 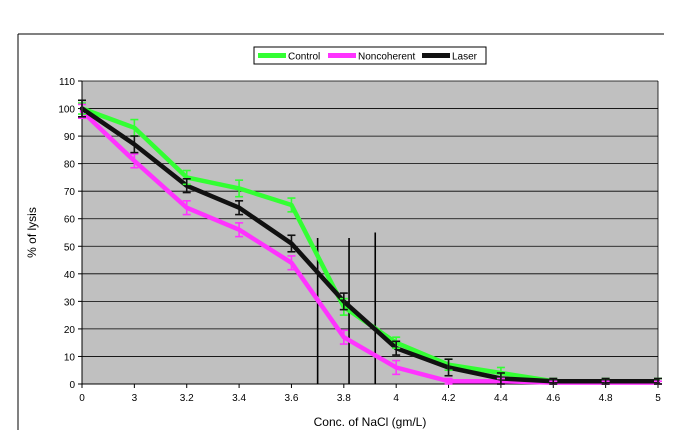 What do you see at coordinates (370, 422) in the screenshot?
I see `x-axis-label: Conc. of NaCl (gm/L)` at bounding box center [370, 422].